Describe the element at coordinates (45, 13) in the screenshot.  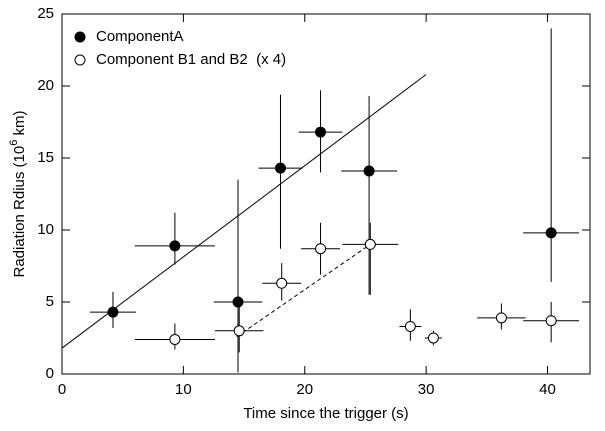
I see `y-tick-label: 25` at that location.